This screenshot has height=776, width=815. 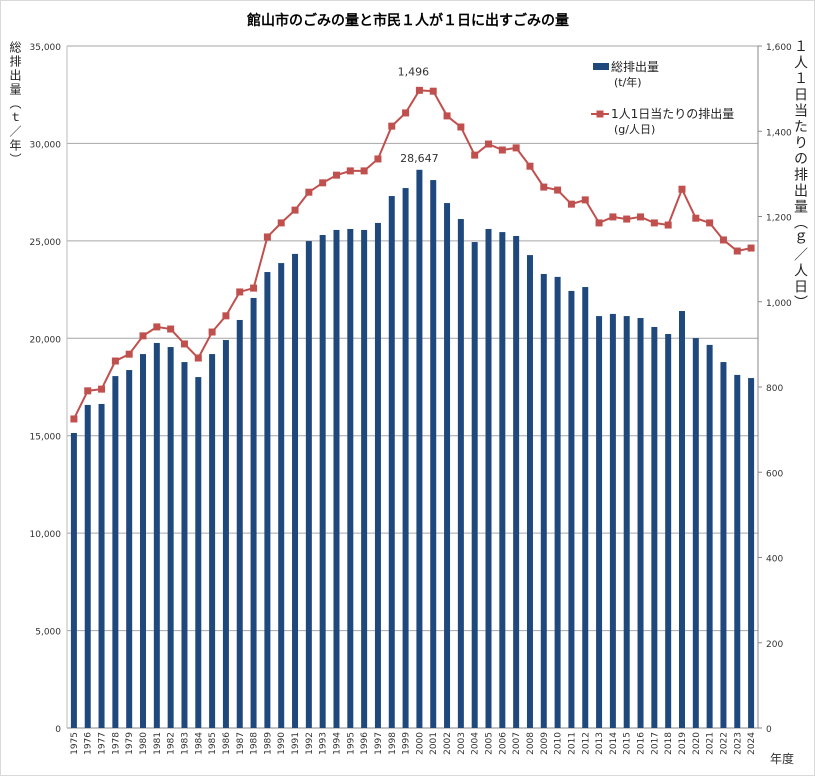 What do you see at coordinates (614, 743) in the screenshot?
I see `x-tick-label: 2014` at bounding box center [614, 743].